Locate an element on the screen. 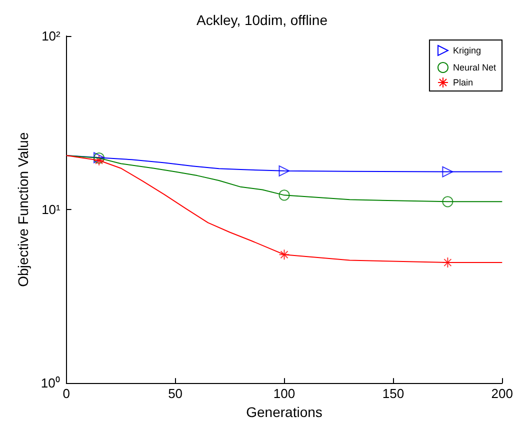 The image size is (524, 432). legend-label: Kriging is located at coordinates (466, 51).